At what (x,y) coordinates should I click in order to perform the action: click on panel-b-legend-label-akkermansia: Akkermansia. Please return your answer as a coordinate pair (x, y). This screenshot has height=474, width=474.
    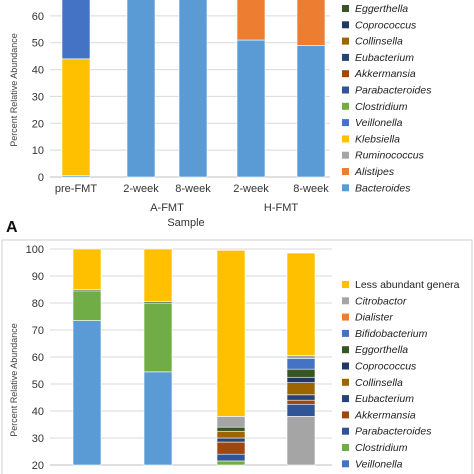
    Looking at the image, I should click on (385, 415).